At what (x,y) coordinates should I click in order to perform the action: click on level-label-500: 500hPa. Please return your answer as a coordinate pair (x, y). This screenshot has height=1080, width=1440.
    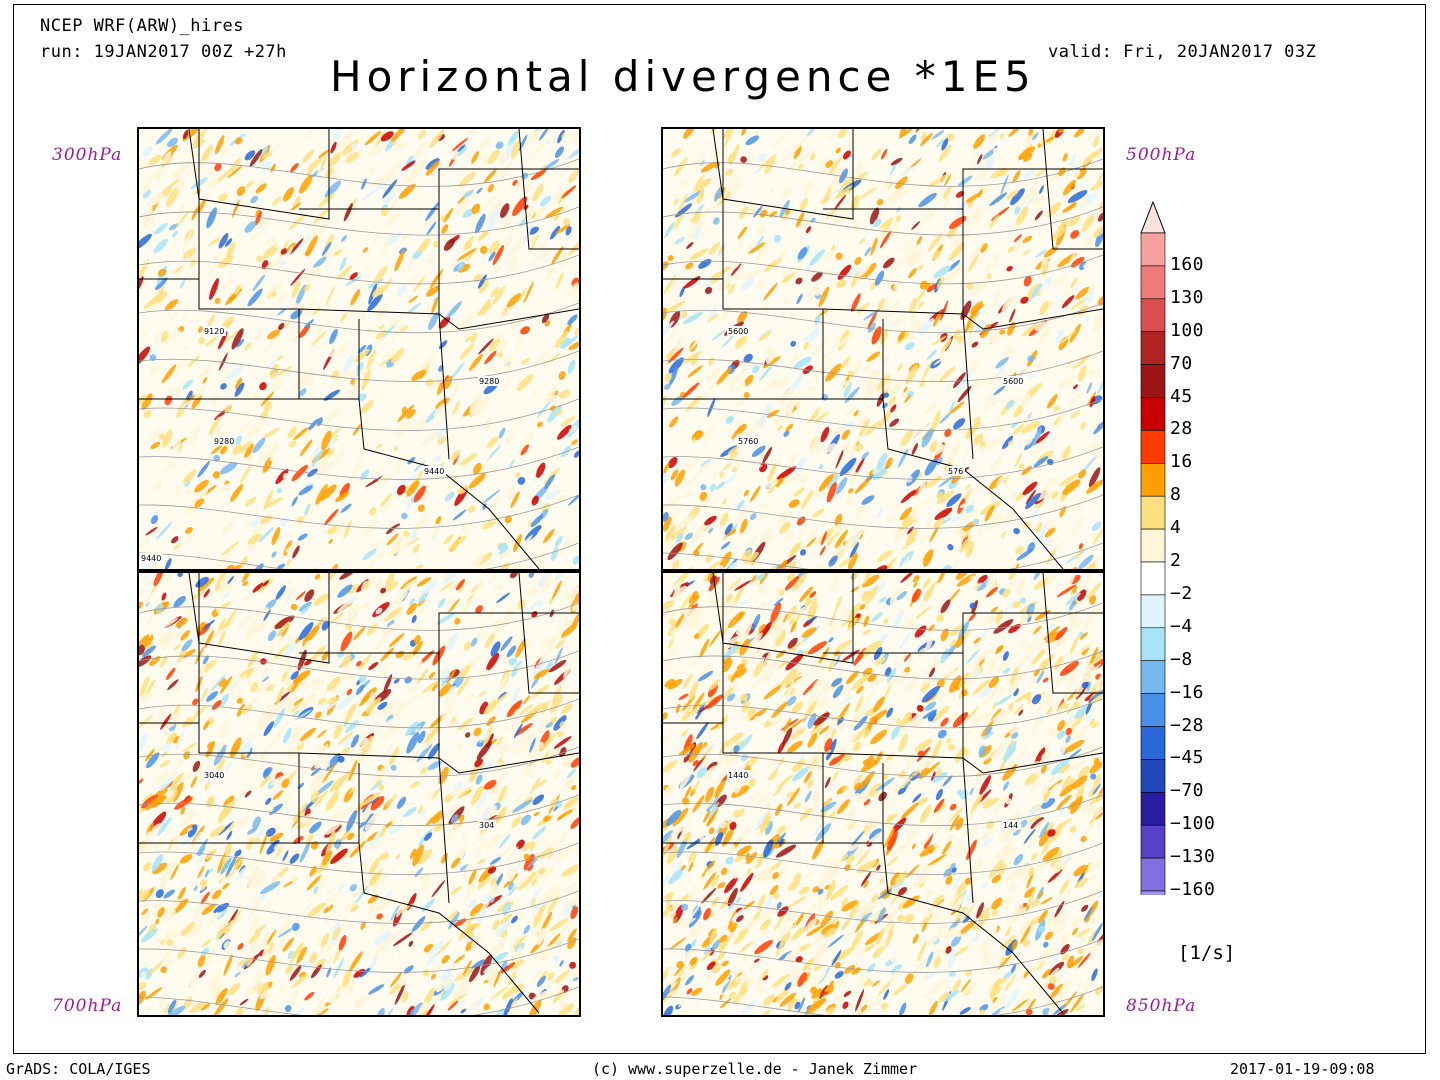
    Looking at the image, I should click on (1161, 155).